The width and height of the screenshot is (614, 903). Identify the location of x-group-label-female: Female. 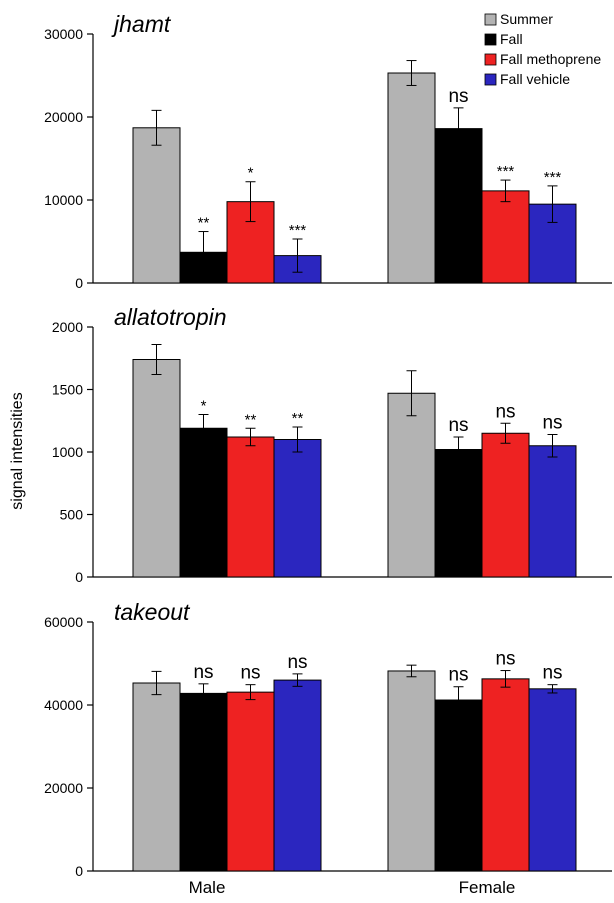
(487, 887).